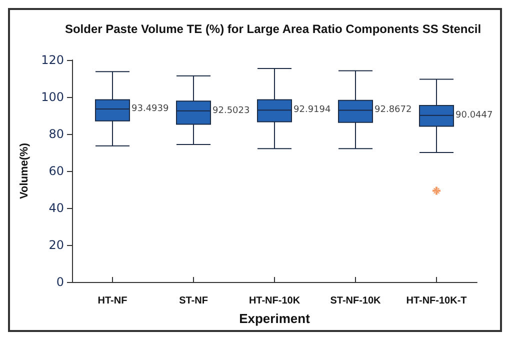  I want to click on text: 92.9194, so click(312, 110).